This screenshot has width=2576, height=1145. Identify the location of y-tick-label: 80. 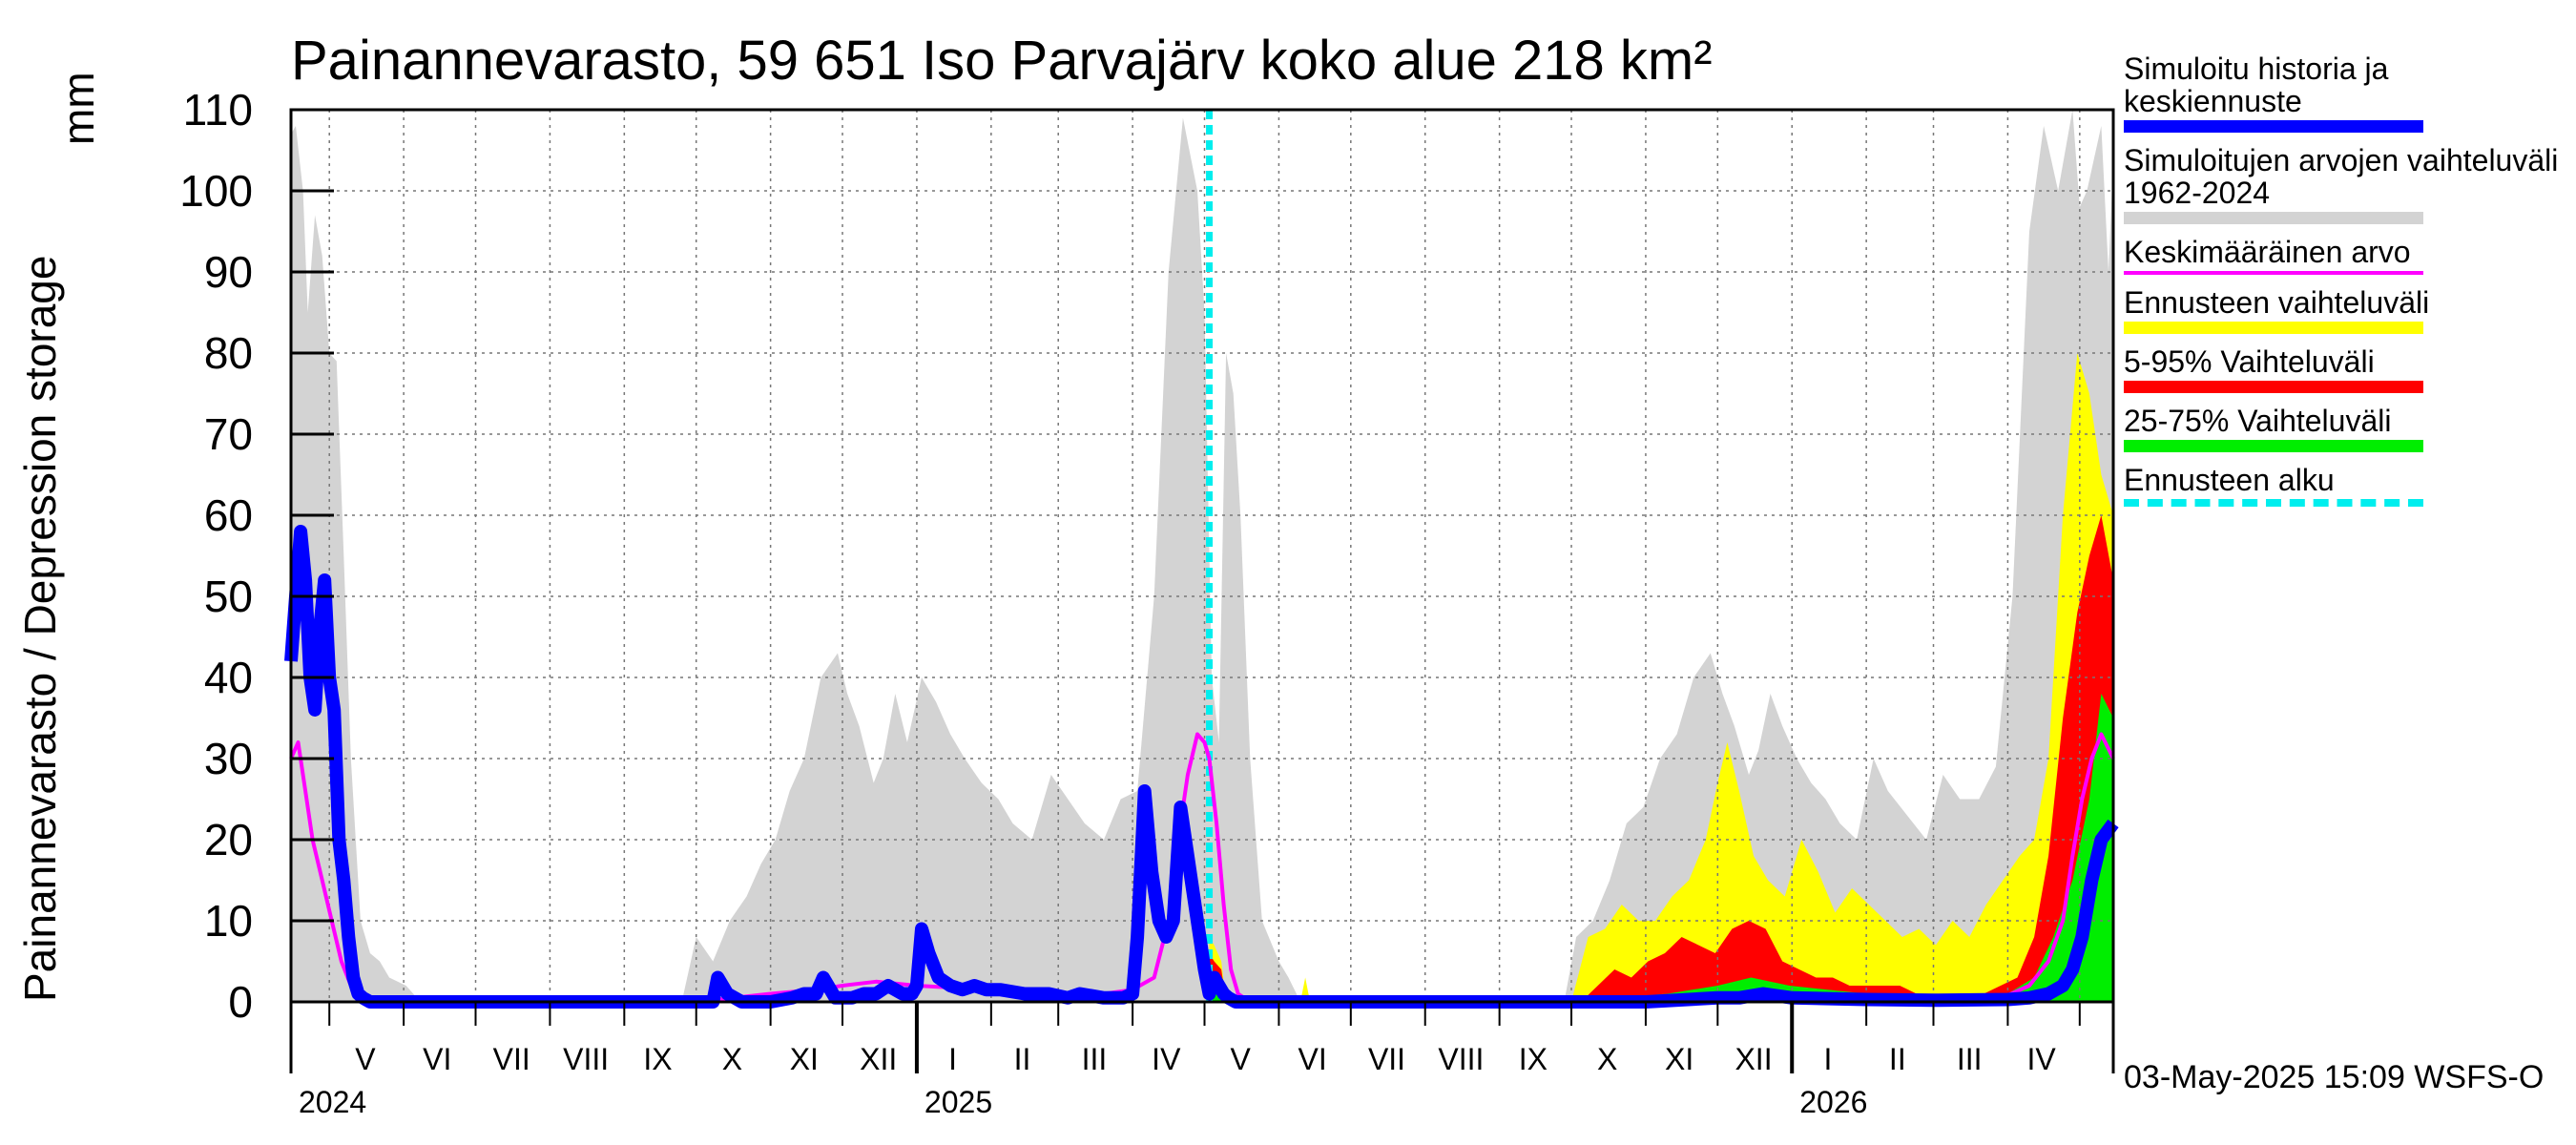
(228, 353).